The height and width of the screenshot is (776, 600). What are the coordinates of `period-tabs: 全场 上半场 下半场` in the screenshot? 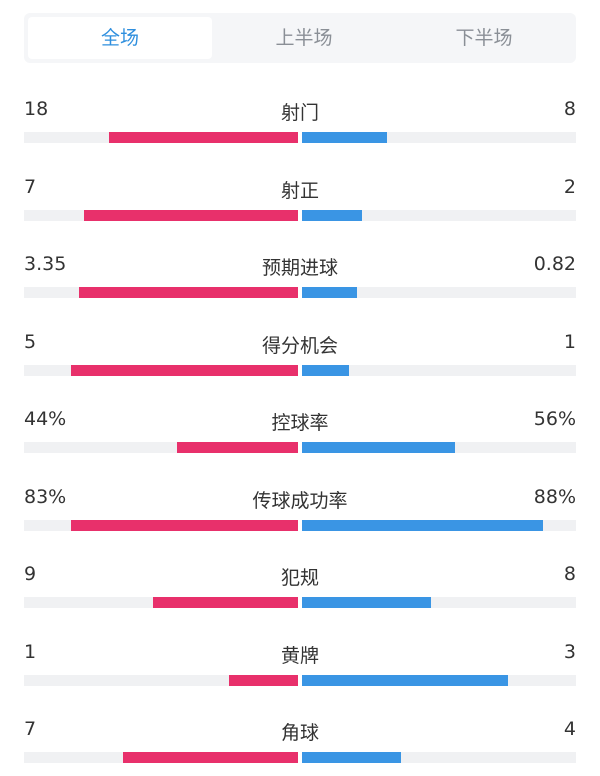 It's located at (300, 38).